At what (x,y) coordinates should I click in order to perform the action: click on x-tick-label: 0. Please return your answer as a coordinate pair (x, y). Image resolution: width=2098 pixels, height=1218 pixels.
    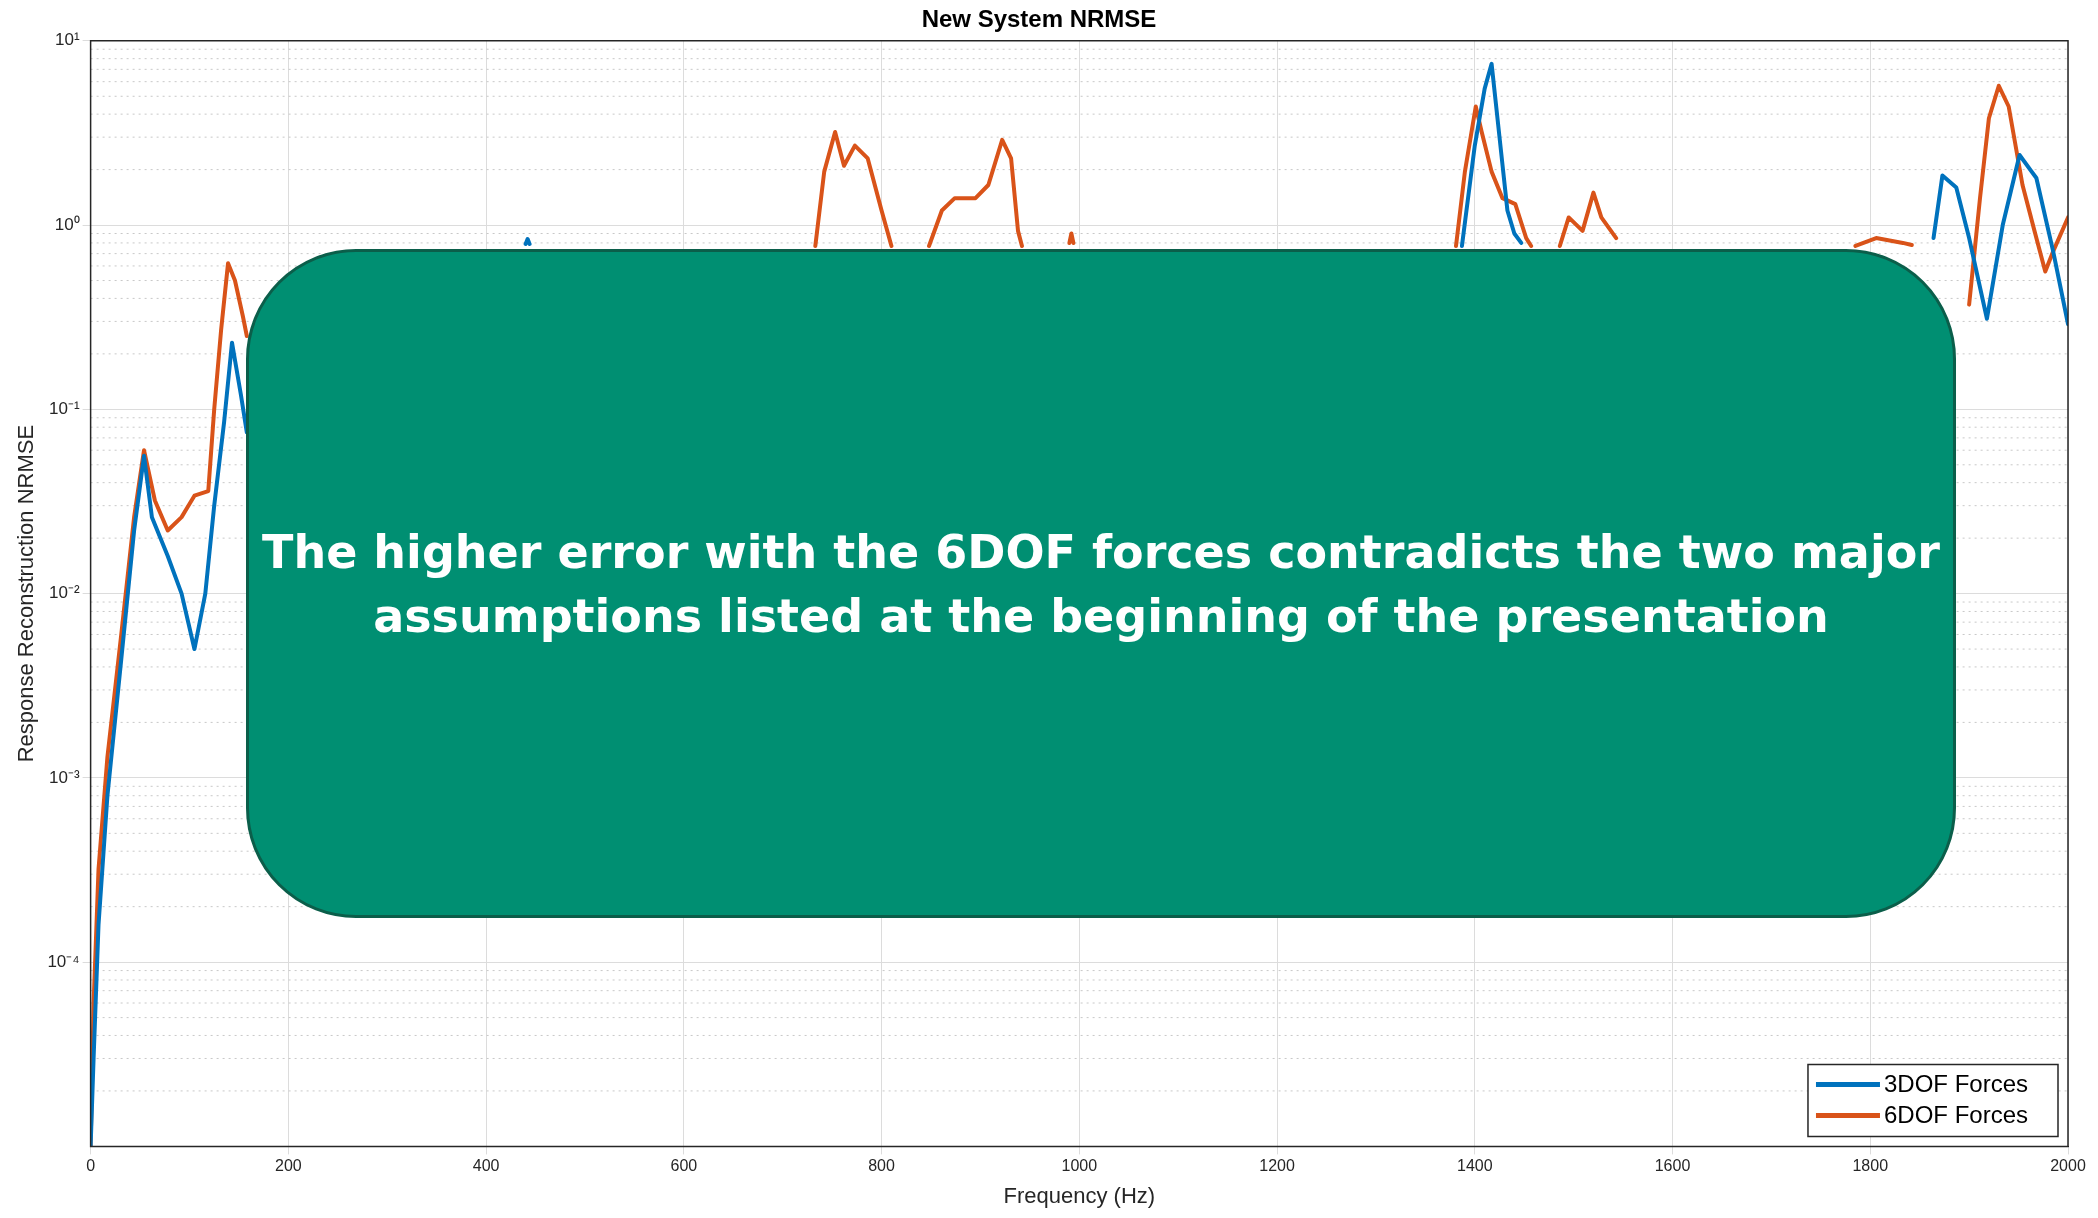
    Looking at the image, I should click on (91, 1166).